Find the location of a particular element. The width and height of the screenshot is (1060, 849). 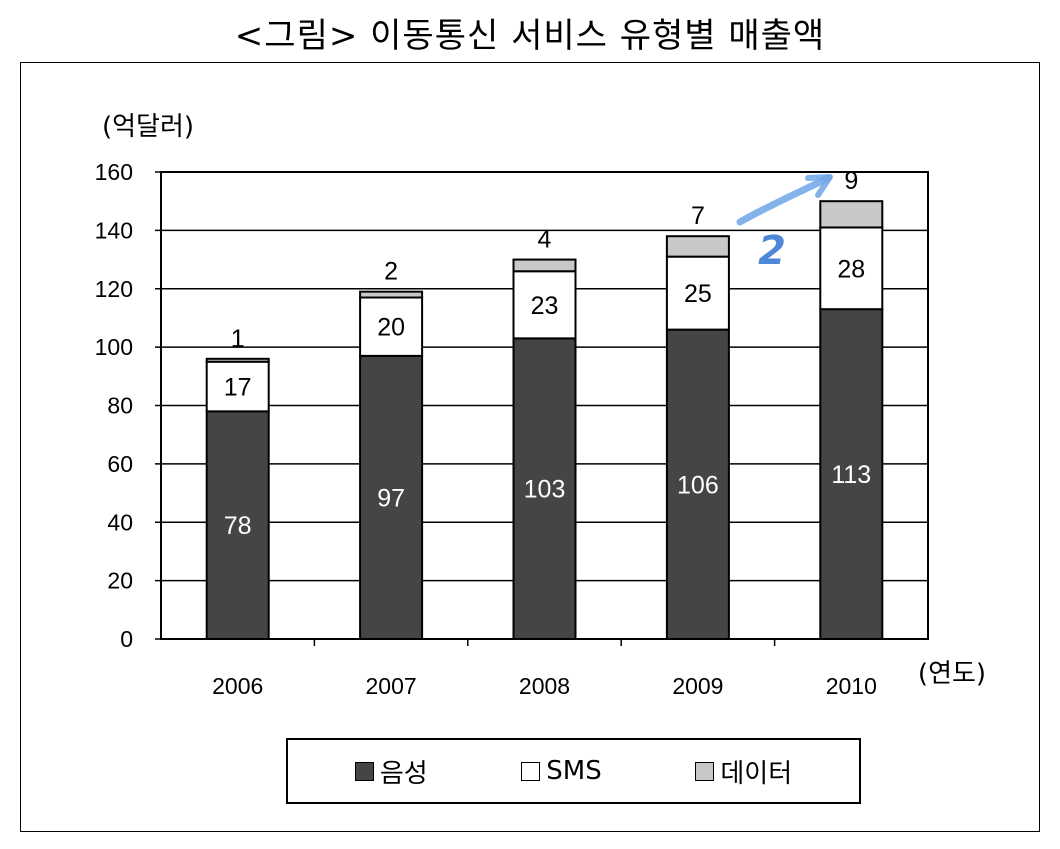

legend: 음성 SMS 데이터 is located at coordinates (573, 771).